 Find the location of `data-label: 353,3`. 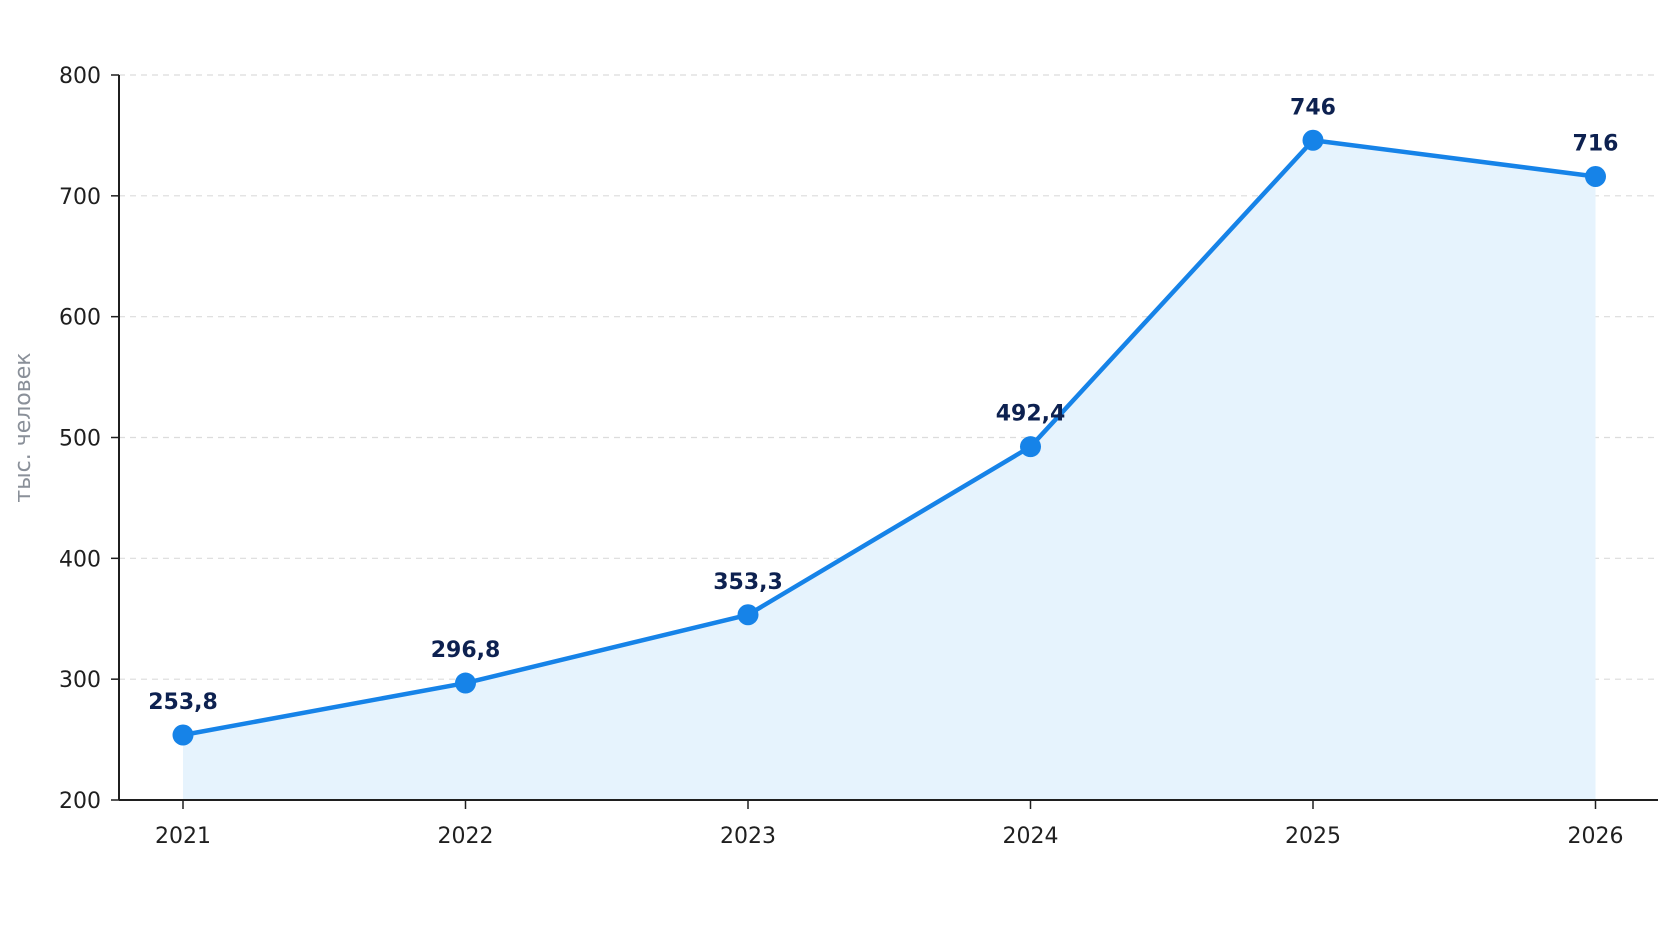

data-label: 353,3 is located at coordinates (748, 582).